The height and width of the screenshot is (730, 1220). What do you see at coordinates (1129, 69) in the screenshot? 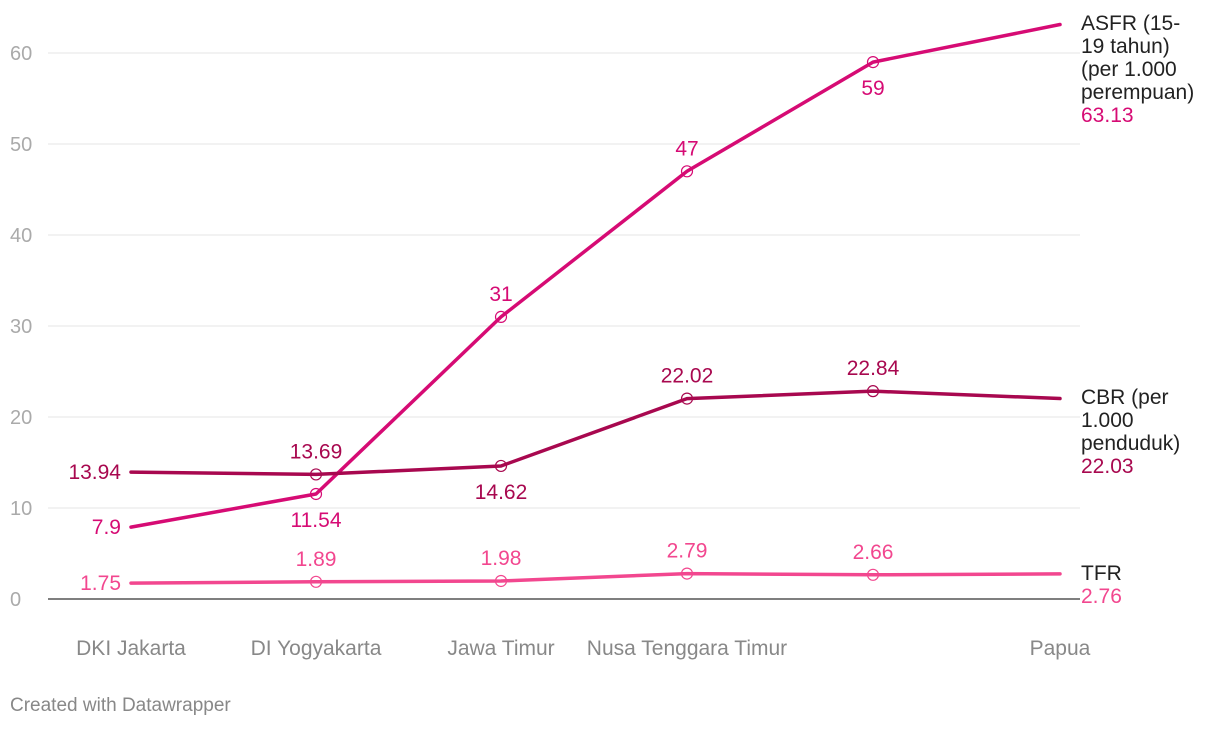
I see `series-name-label: (per 1.000` at bounding box center [1129, 69].